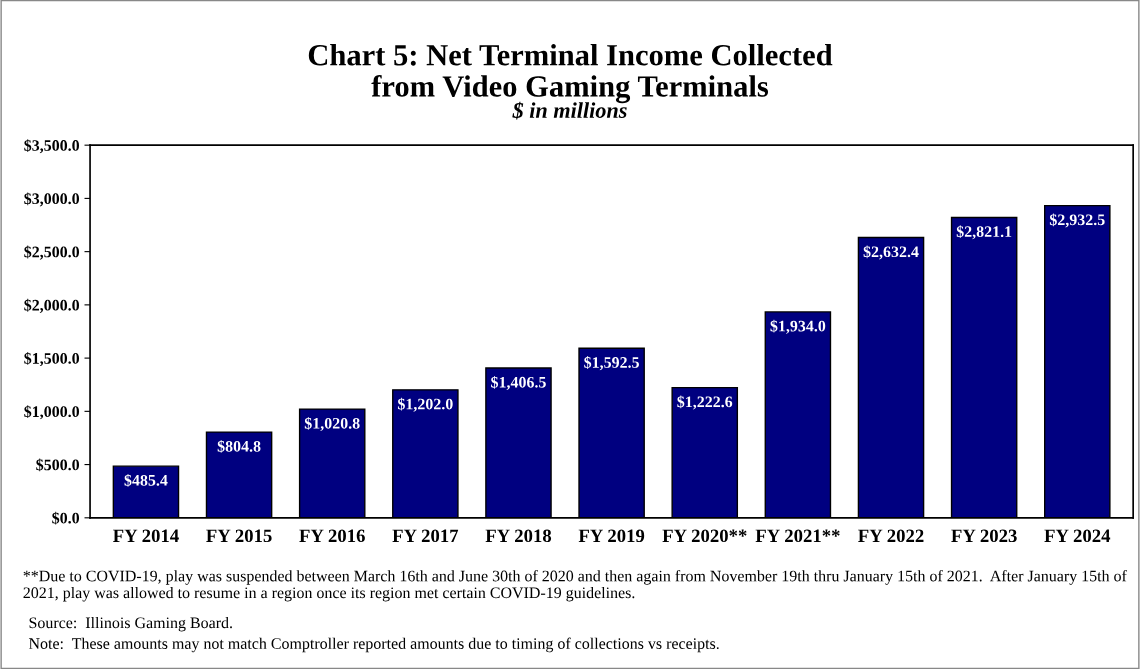 This screenshot has width=1140, height=669. What do you see at coordinates (425, 404) in the screenshot?
I see `data-label: $1,202.0` at bounding box center [425, 404].